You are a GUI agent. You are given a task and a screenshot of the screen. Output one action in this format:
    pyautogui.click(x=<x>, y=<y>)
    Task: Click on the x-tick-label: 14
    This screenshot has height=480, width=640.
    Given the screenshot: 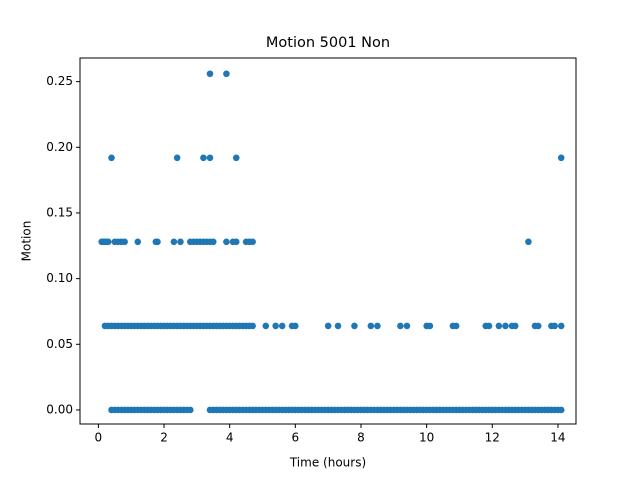 What is the action you would take?
    pyautogui.click(x=557, y=438)
    